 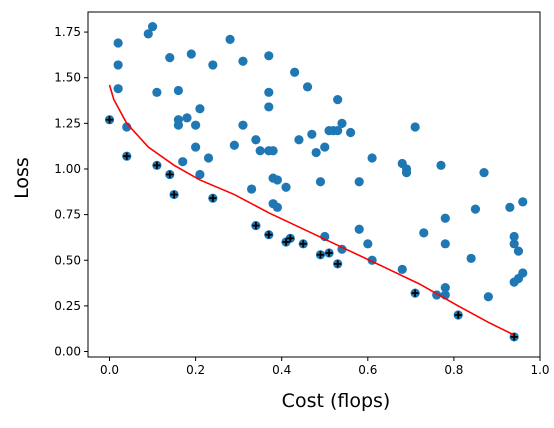 What do you see at coordinates (281, 370) in the screenshot?
I see `x-tick-label: 0.4` at bounding box center [281, 370].